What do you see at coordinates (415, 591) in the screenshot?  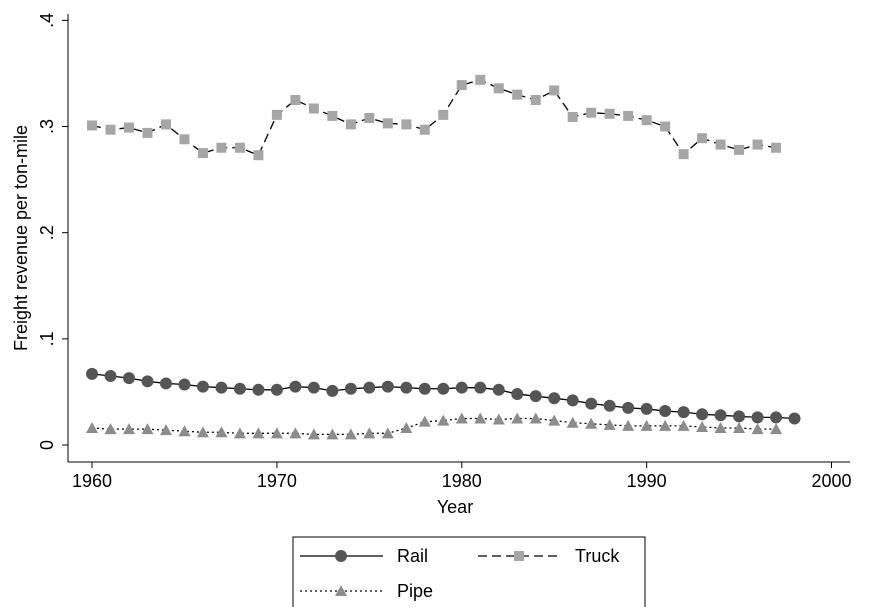 I see `legend-label: Pipe` at bounding box center [415, 591].